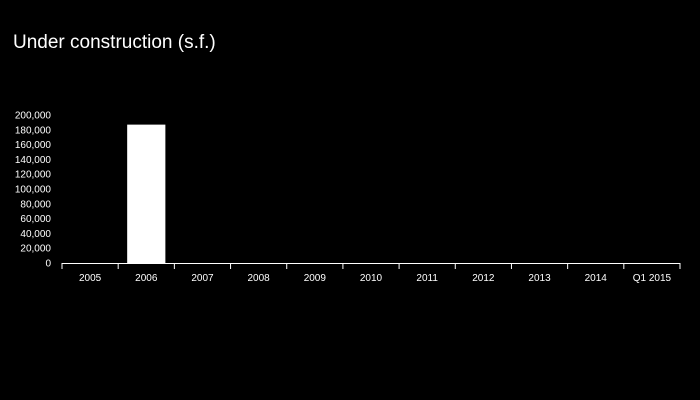 The height and width of the screenshot is (400, 700). Describe the element at coordinates (33, 130) in the screenshot. I see `y-tick-label: 180,000` at that location.